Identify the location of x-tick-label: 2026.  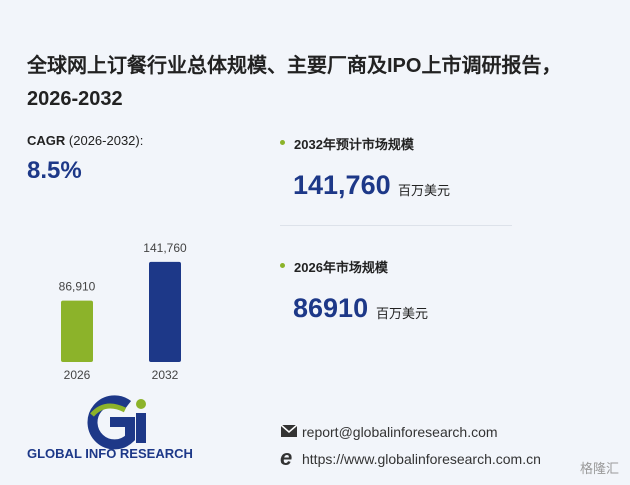
(77, 375).